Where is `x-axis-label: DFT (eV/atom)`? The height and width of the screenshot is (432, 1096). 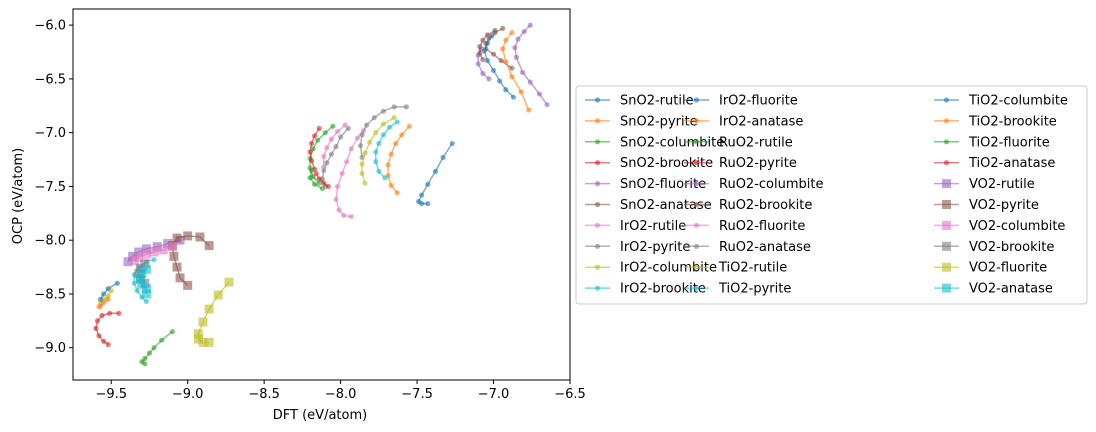
x-axis-label: DFT (eV/atom) is located at coordinates (320, 415).